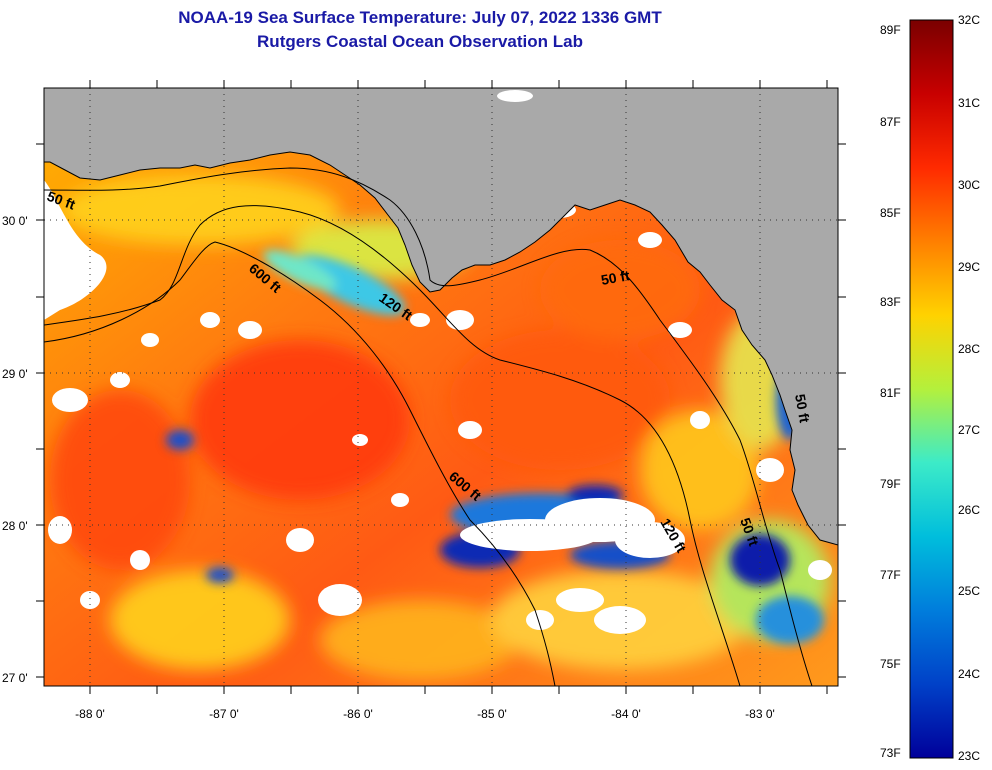 The image size is (992, 770). Describe the element at coordinates (15, 678) in the screenshot. I see `lat-label-27: 27 0'` at that location.